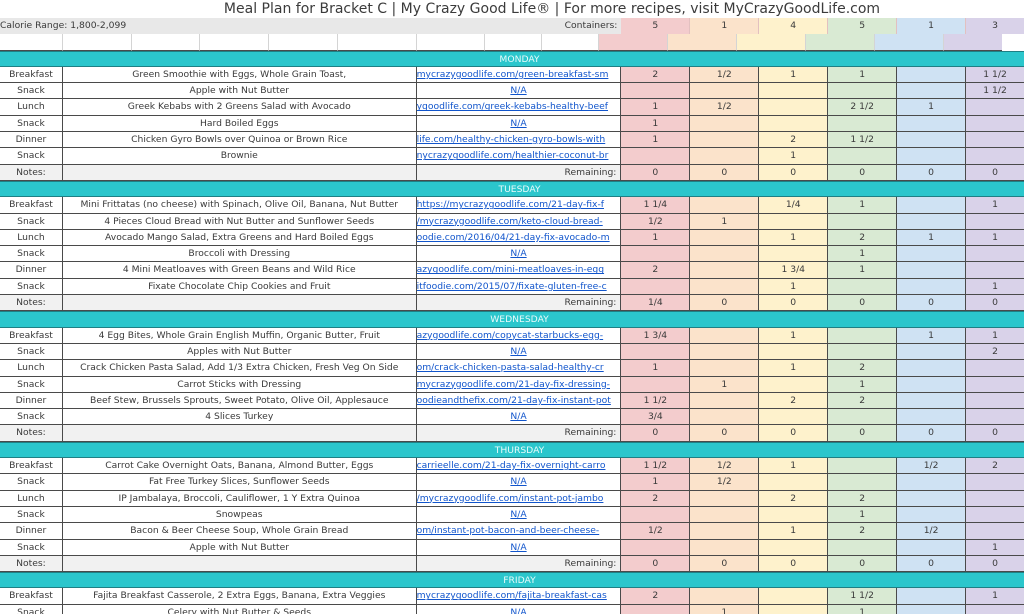  I want to click on recipe-link-cell: oodie.com/2016/04/21-day-fix-avocado-m, so click(519, 238).